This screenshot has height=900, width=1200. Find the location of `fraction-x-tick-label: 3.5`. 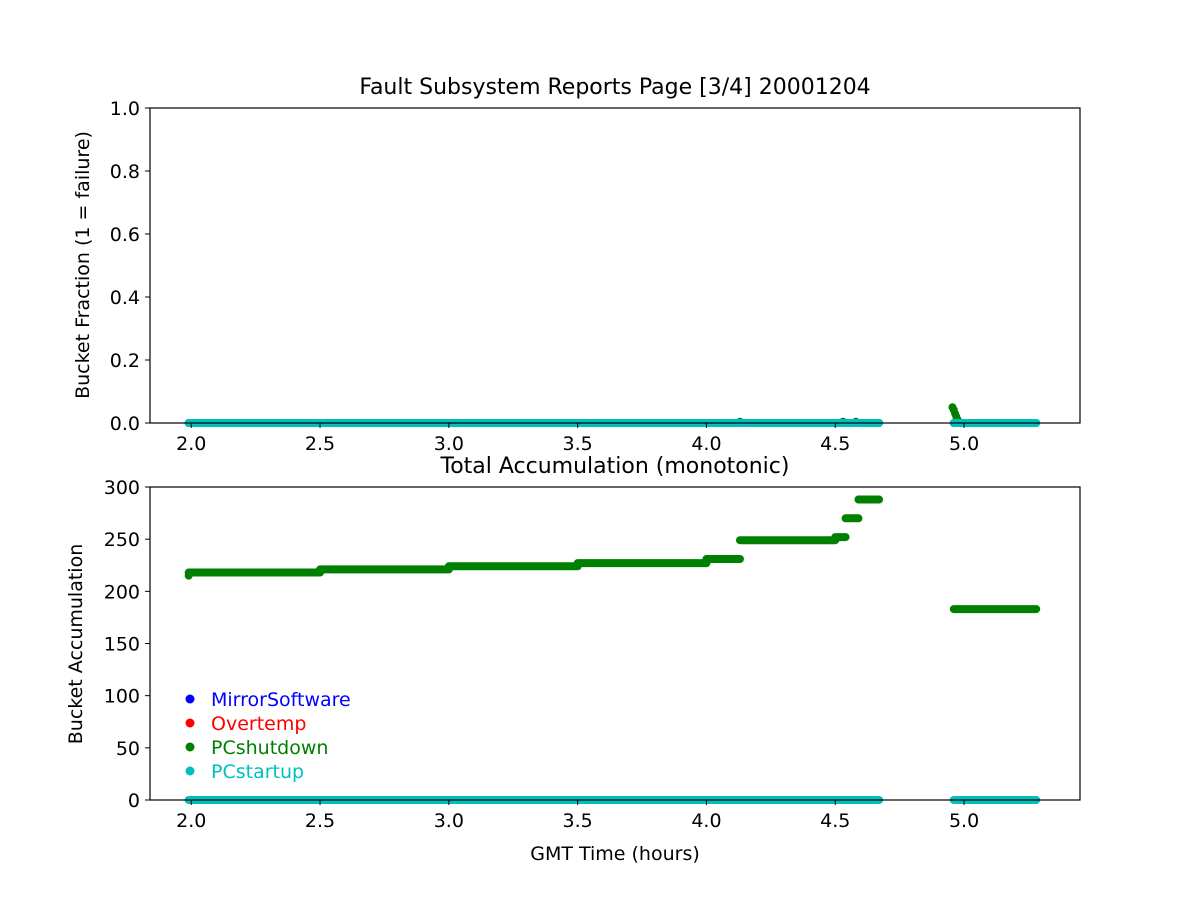

fraction-x-tick-label: 3.5 is located at coordinates (578, 444).